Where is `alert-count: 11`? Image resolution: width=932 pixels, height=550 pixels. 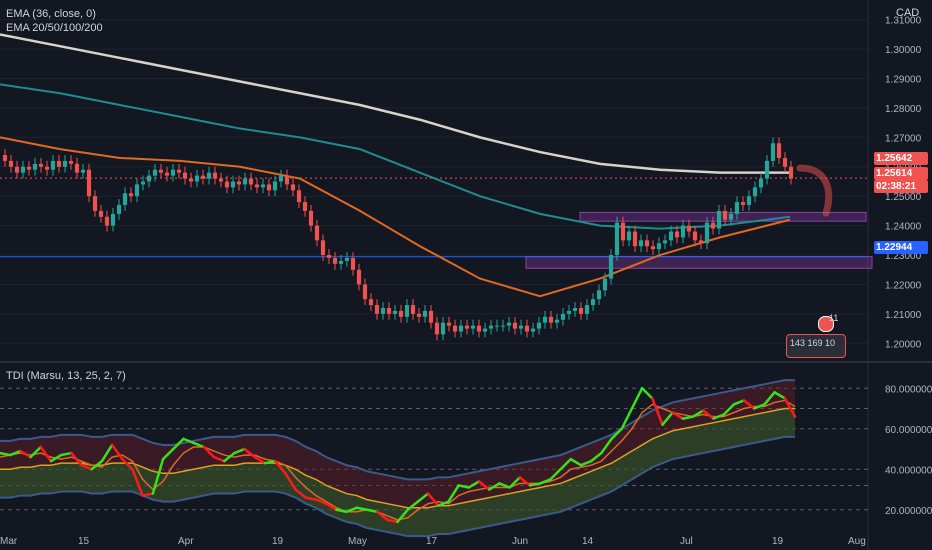 alert-count: 11 is located at coordinates (834, 318).